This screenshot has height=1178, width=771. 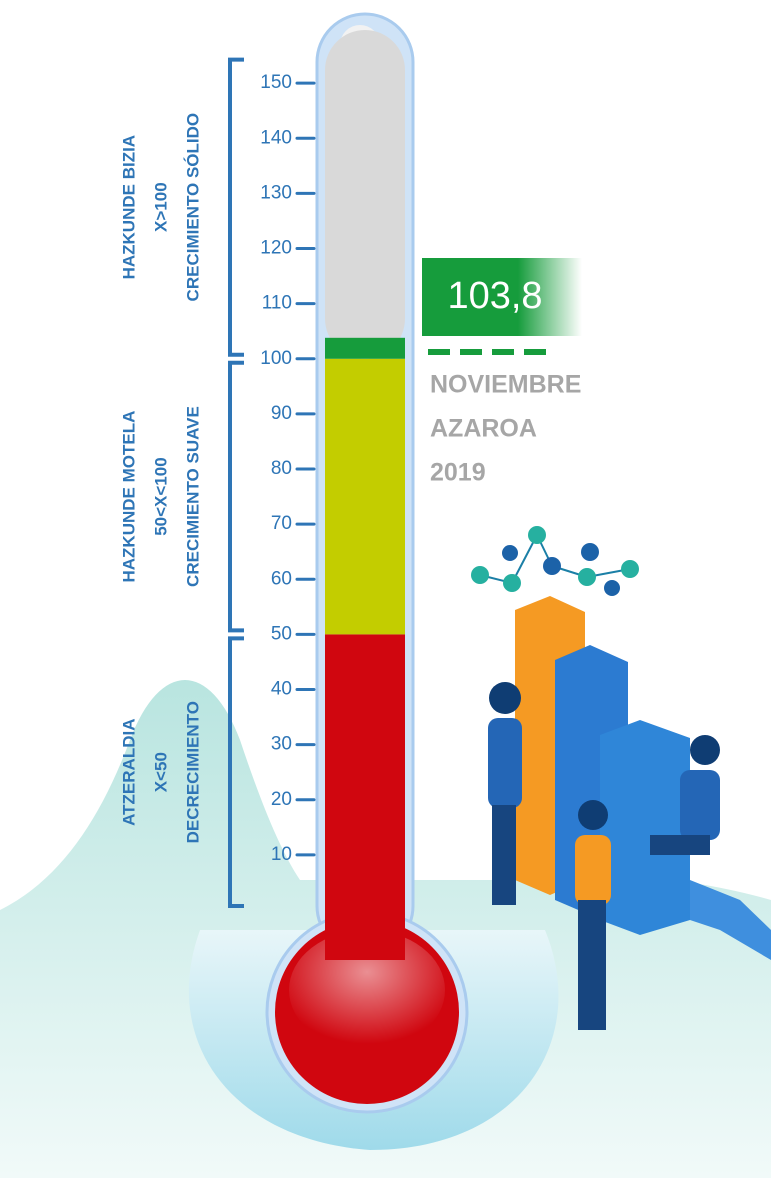 What do you see at coordinates (160, 772) in the screenshot?
I see `zone-label: X<50` at bounding box center [160, 772].